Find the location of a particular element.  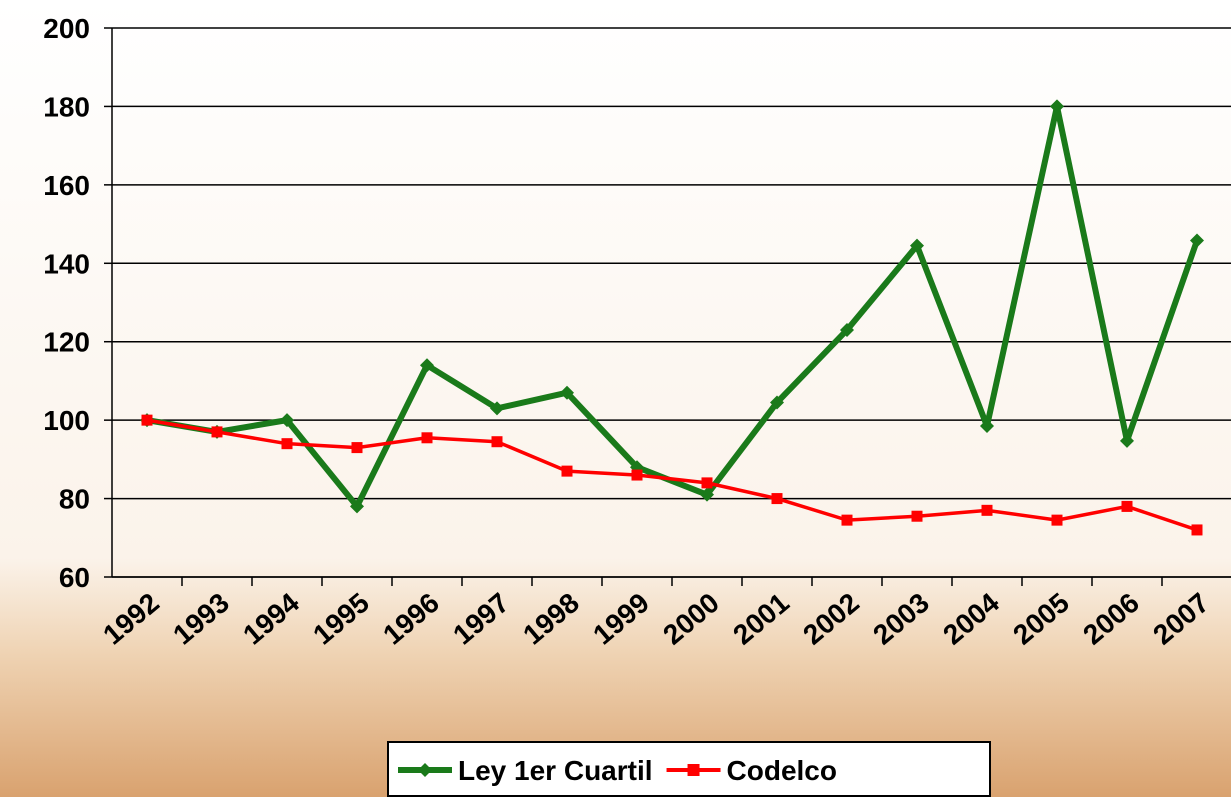

y-tick-label: 100 is located at coordinates (66, 420).